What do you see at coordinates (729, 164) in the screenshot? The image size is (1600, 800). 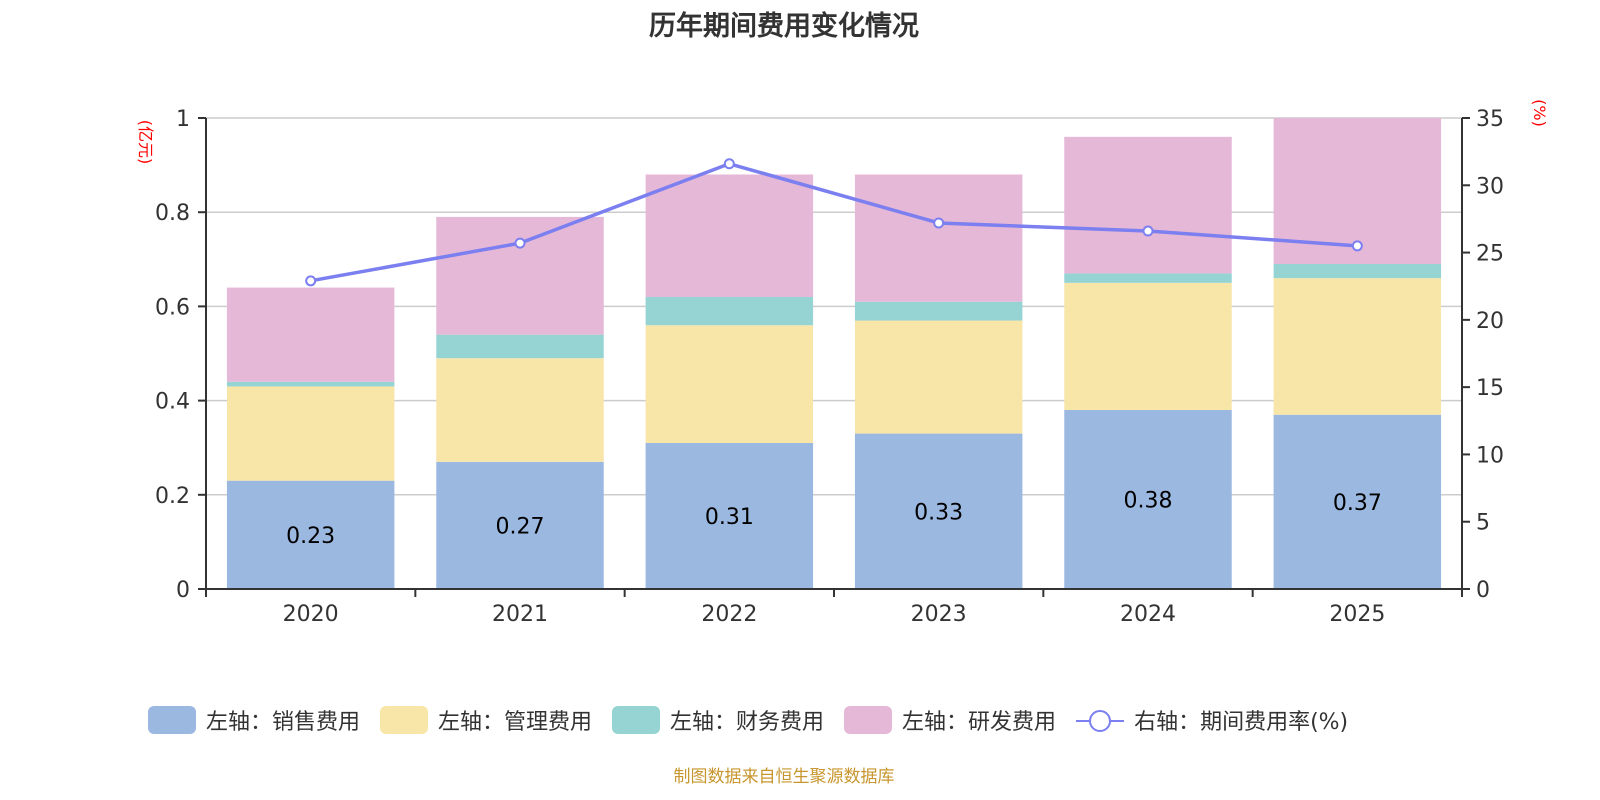 I see `expense-ratio-point-2022` at bounding box center [729, 164].